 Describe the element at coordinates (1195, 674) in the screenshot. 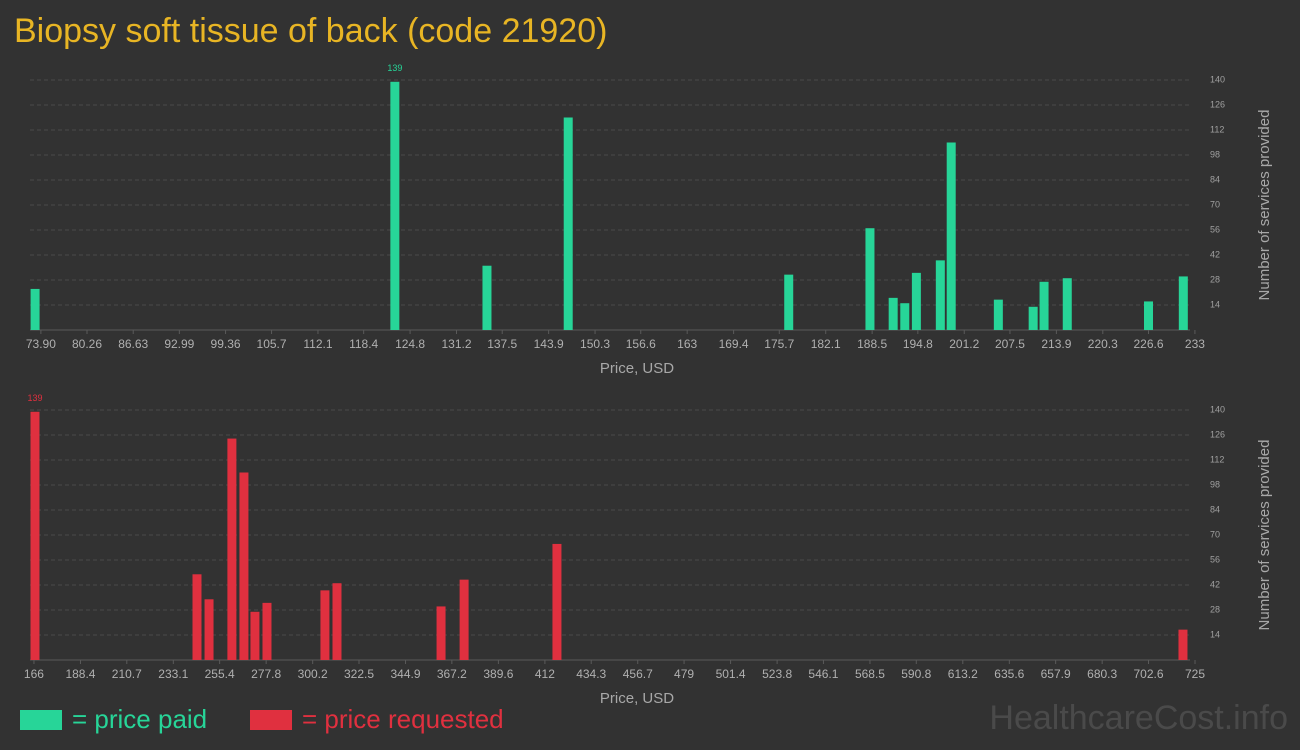

I see `x-tick-label: 725` at that location.